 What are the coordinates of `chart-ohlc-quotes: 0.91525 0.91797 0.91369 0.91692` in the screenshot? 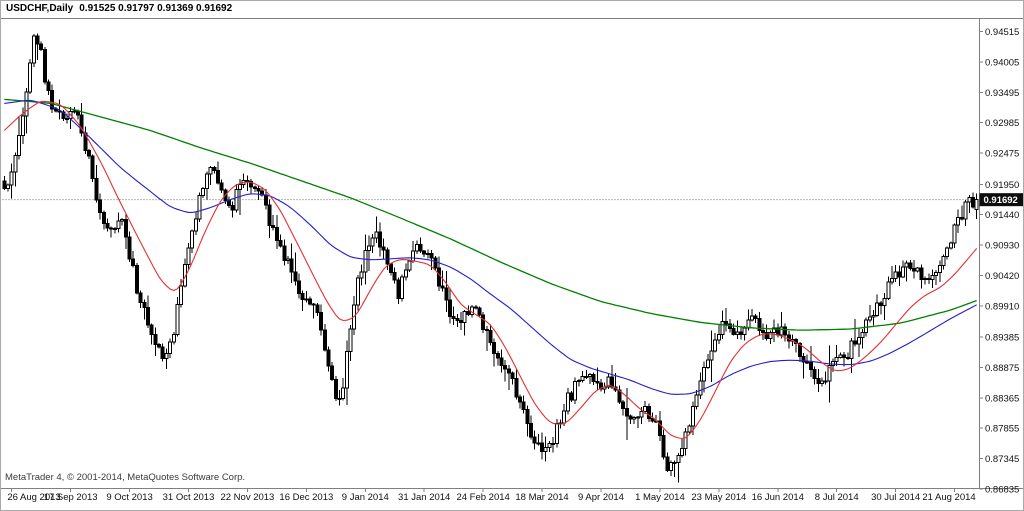 It's located at (156, 8).